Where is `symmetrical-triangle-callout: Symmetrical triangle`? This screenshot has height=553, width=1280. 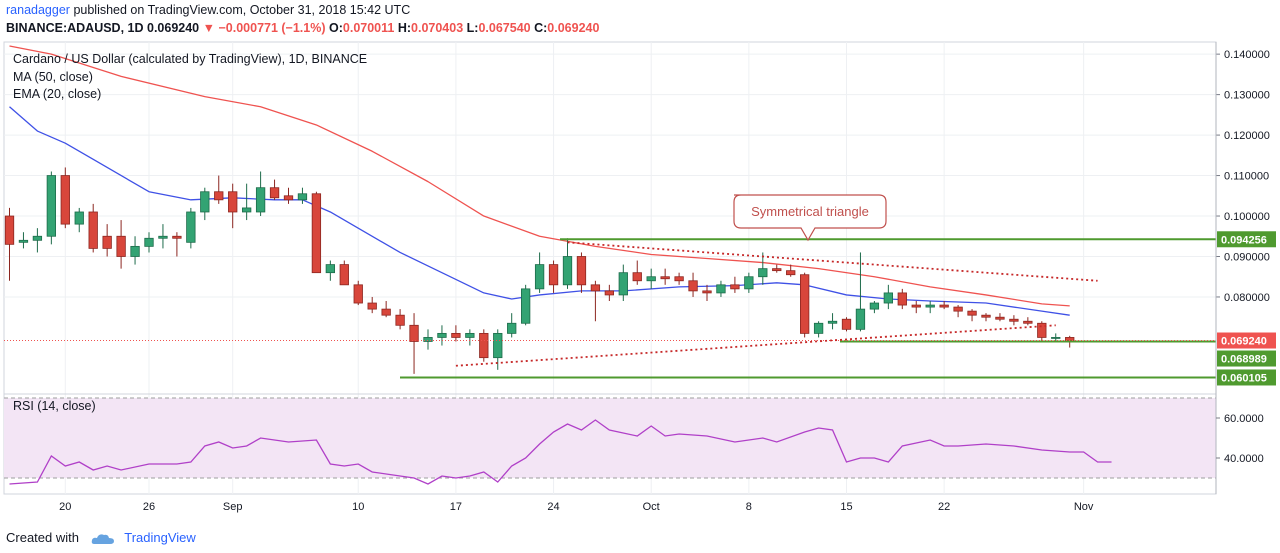
symmetrical-triangle-callout: Symmetrical triangle is located at coordinates (810, 218).